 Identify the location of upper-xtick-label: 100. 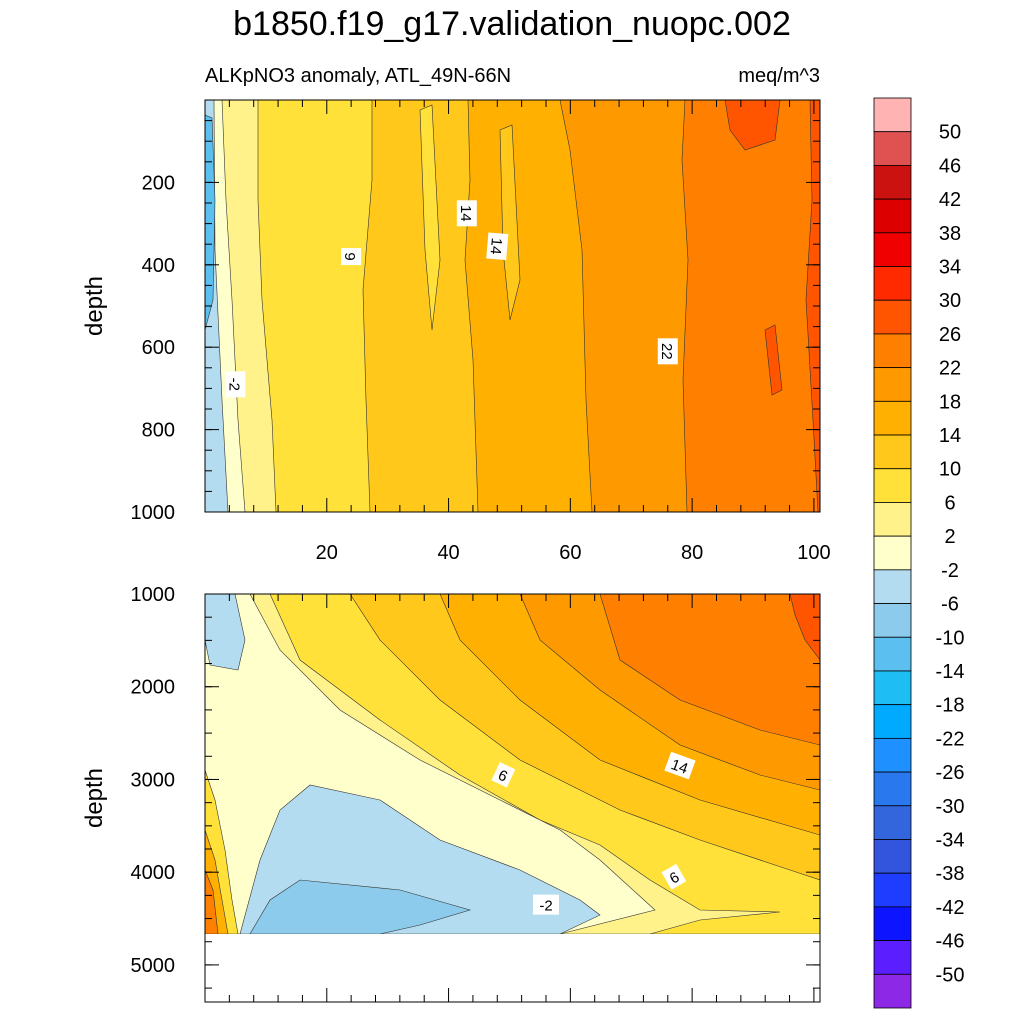
(813, 553).